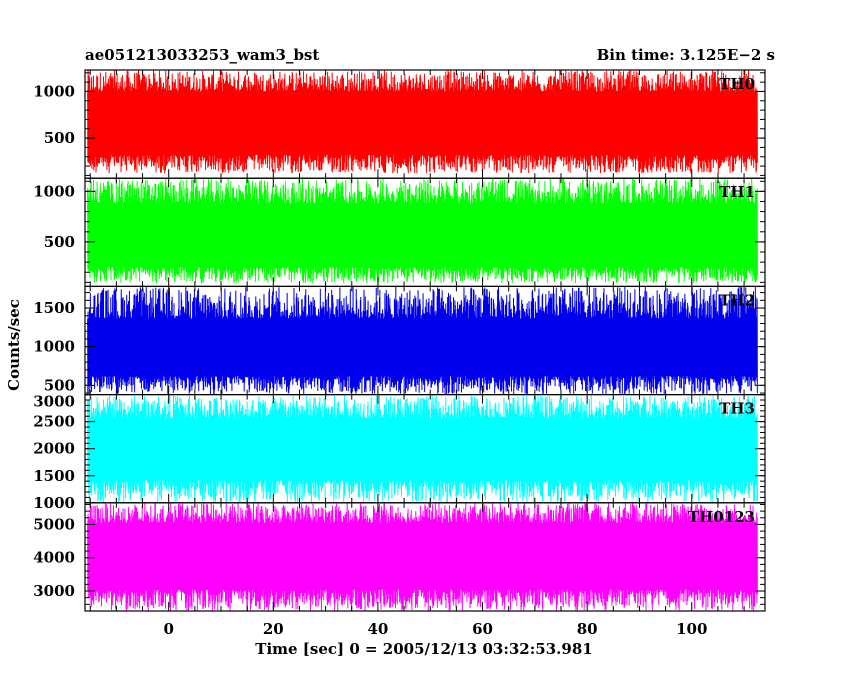 Image resolution: width=850 pixels, height=680 pixels. Describe the element at coordinates (422, 235) in the screenshot. I see `series-band-th1` at that location.